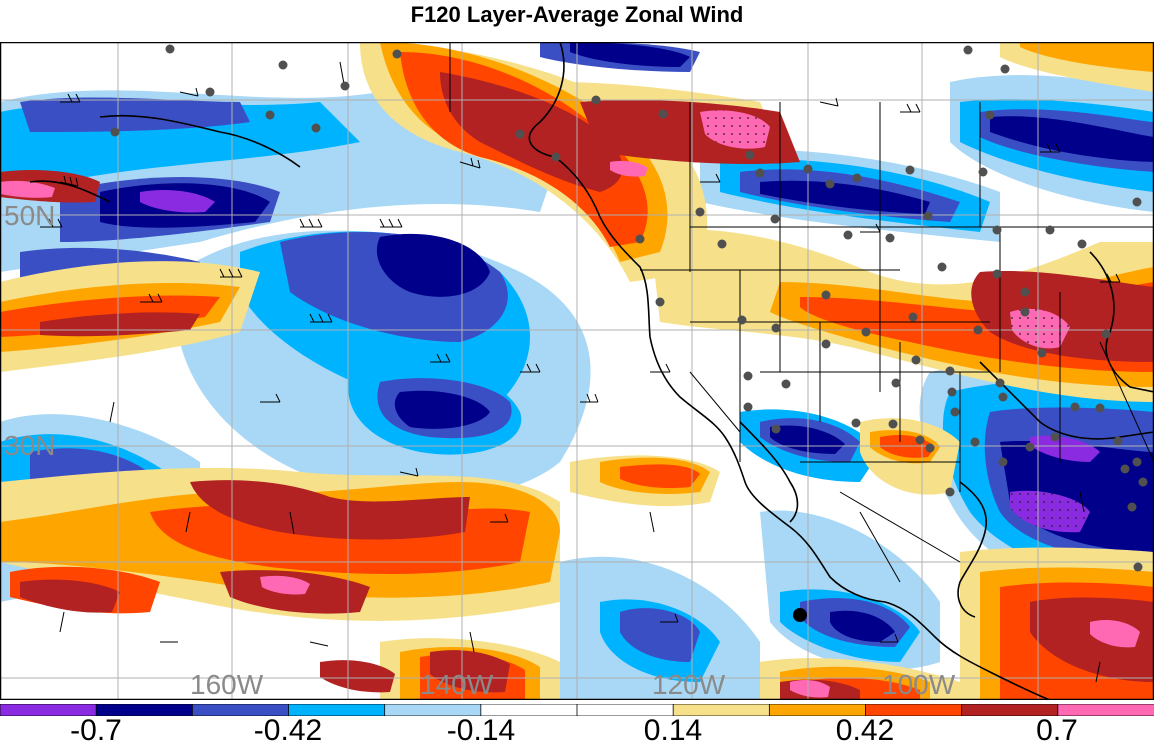 Image resolution: width=1154 pixels, height=748 pixels. What do you see at coordinates (288, 730) in the screenshot?
I see `colorbar-tick-label: -0.42` at bounding box center [288, 730].